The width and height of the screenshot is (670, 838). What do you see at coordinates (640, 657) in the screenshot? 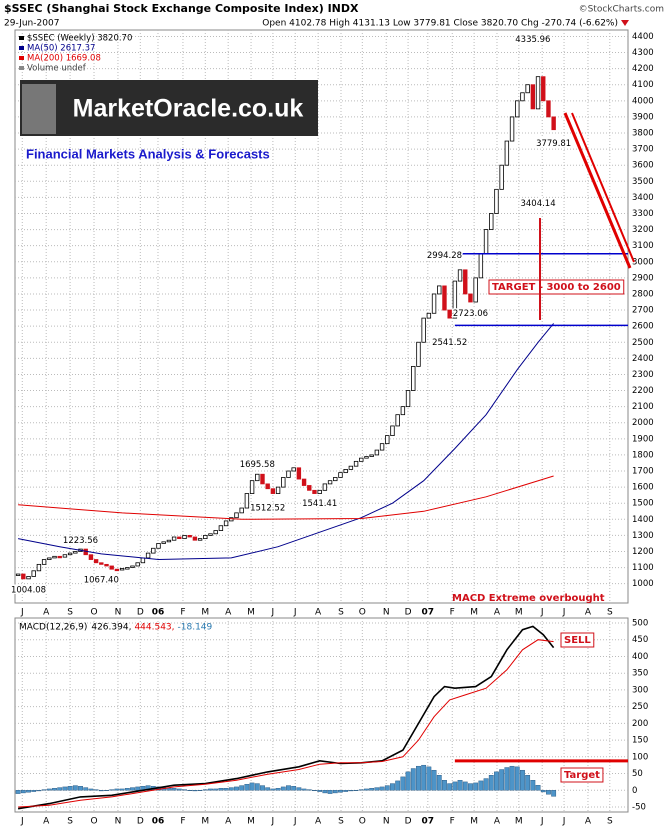
I see `y-tick-label: 400` at bounding box center [640, 657].